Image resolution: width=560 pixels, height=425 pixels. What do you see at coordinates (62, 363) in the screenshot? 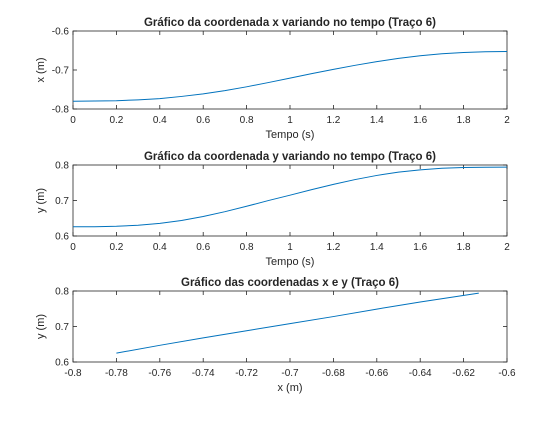
I see `y-vs-x-y-tick-label: 0.6` at bounding box center [62, 363].